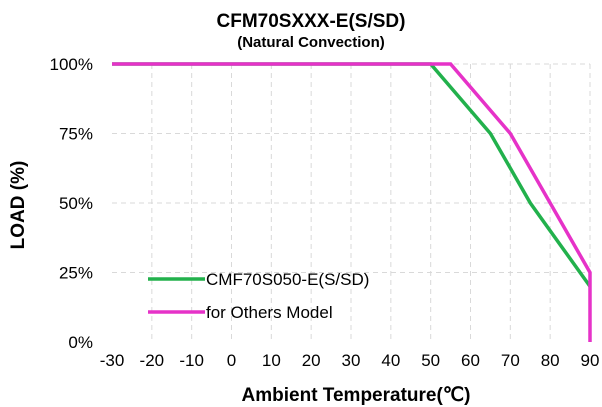 Image resolution: width=602 pixels, height=407 pixels. Describe the element at coordinates (311, 360) in the screenshot. I see `x-tick-label: 20` at that location.